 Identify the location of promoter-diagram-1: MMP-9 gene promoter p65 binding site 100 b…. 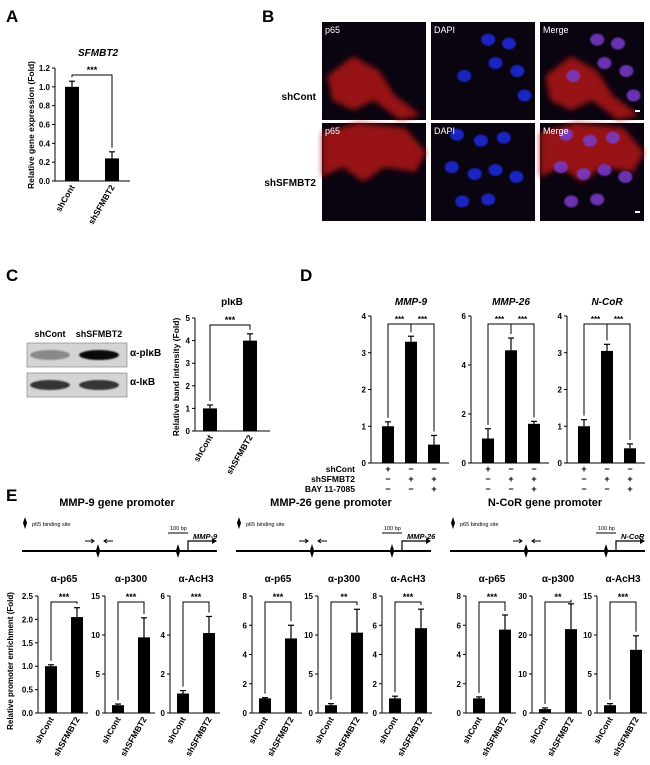
(120, 527).